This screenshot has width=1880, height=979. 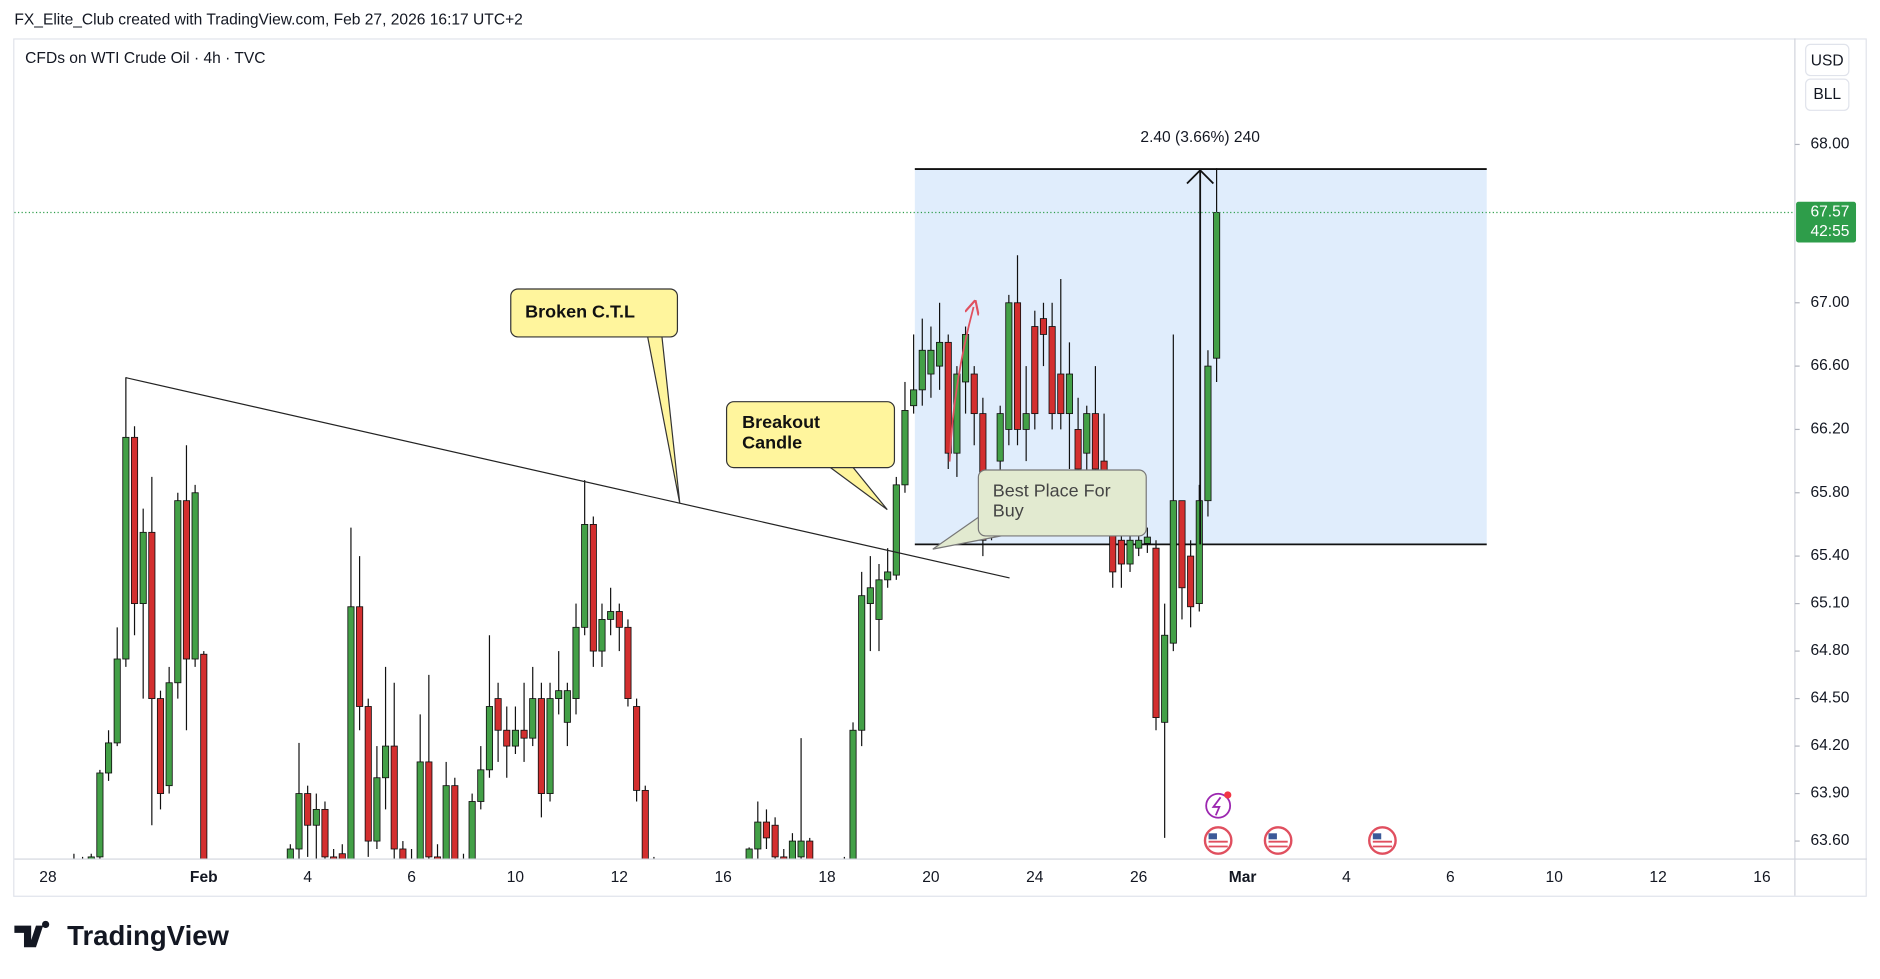 I want to click on x-tick-label: 18, so click(x=826, y=877).